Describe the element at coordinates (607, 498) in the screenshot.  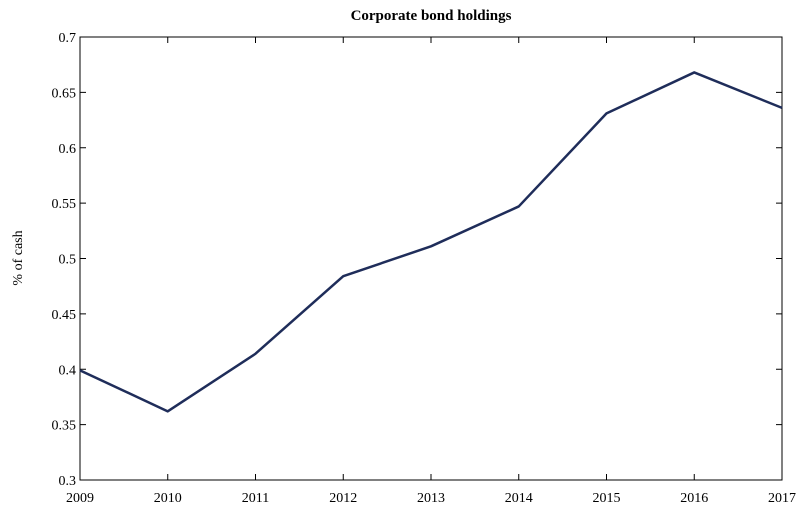
I see `x-tick-label: 2015` at that location.